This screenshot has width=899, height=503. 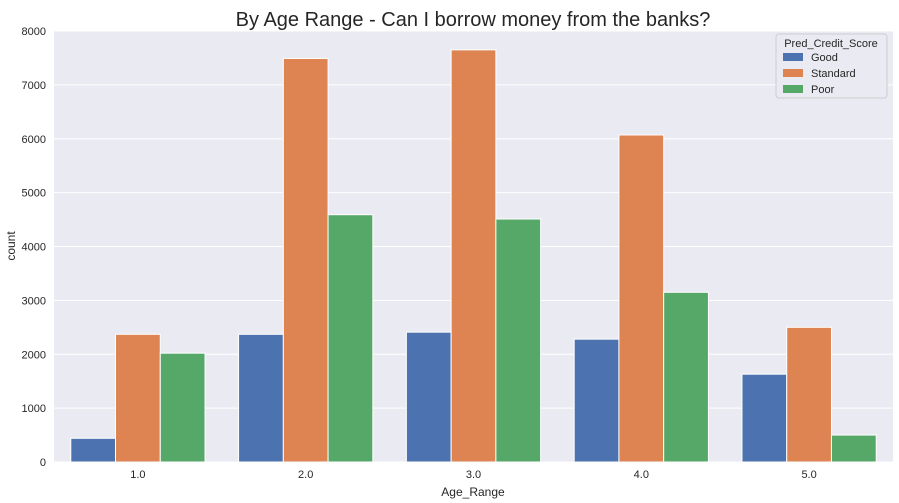 I want to click on bar-standard-4.0, so click(x=641, y=298).